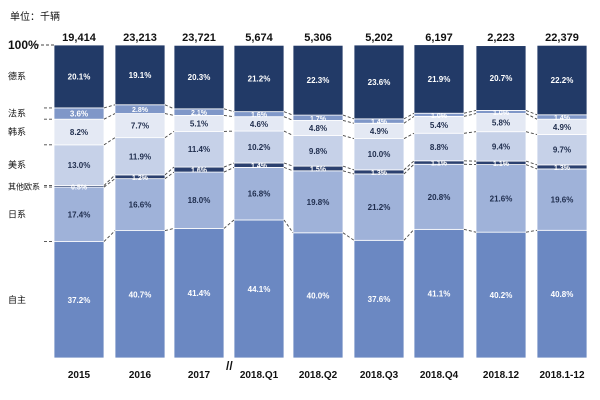 Image resolution: width=600 pixels, height=400 pixels. I want to click on x-tick-label: 2017, so click(199, 375).